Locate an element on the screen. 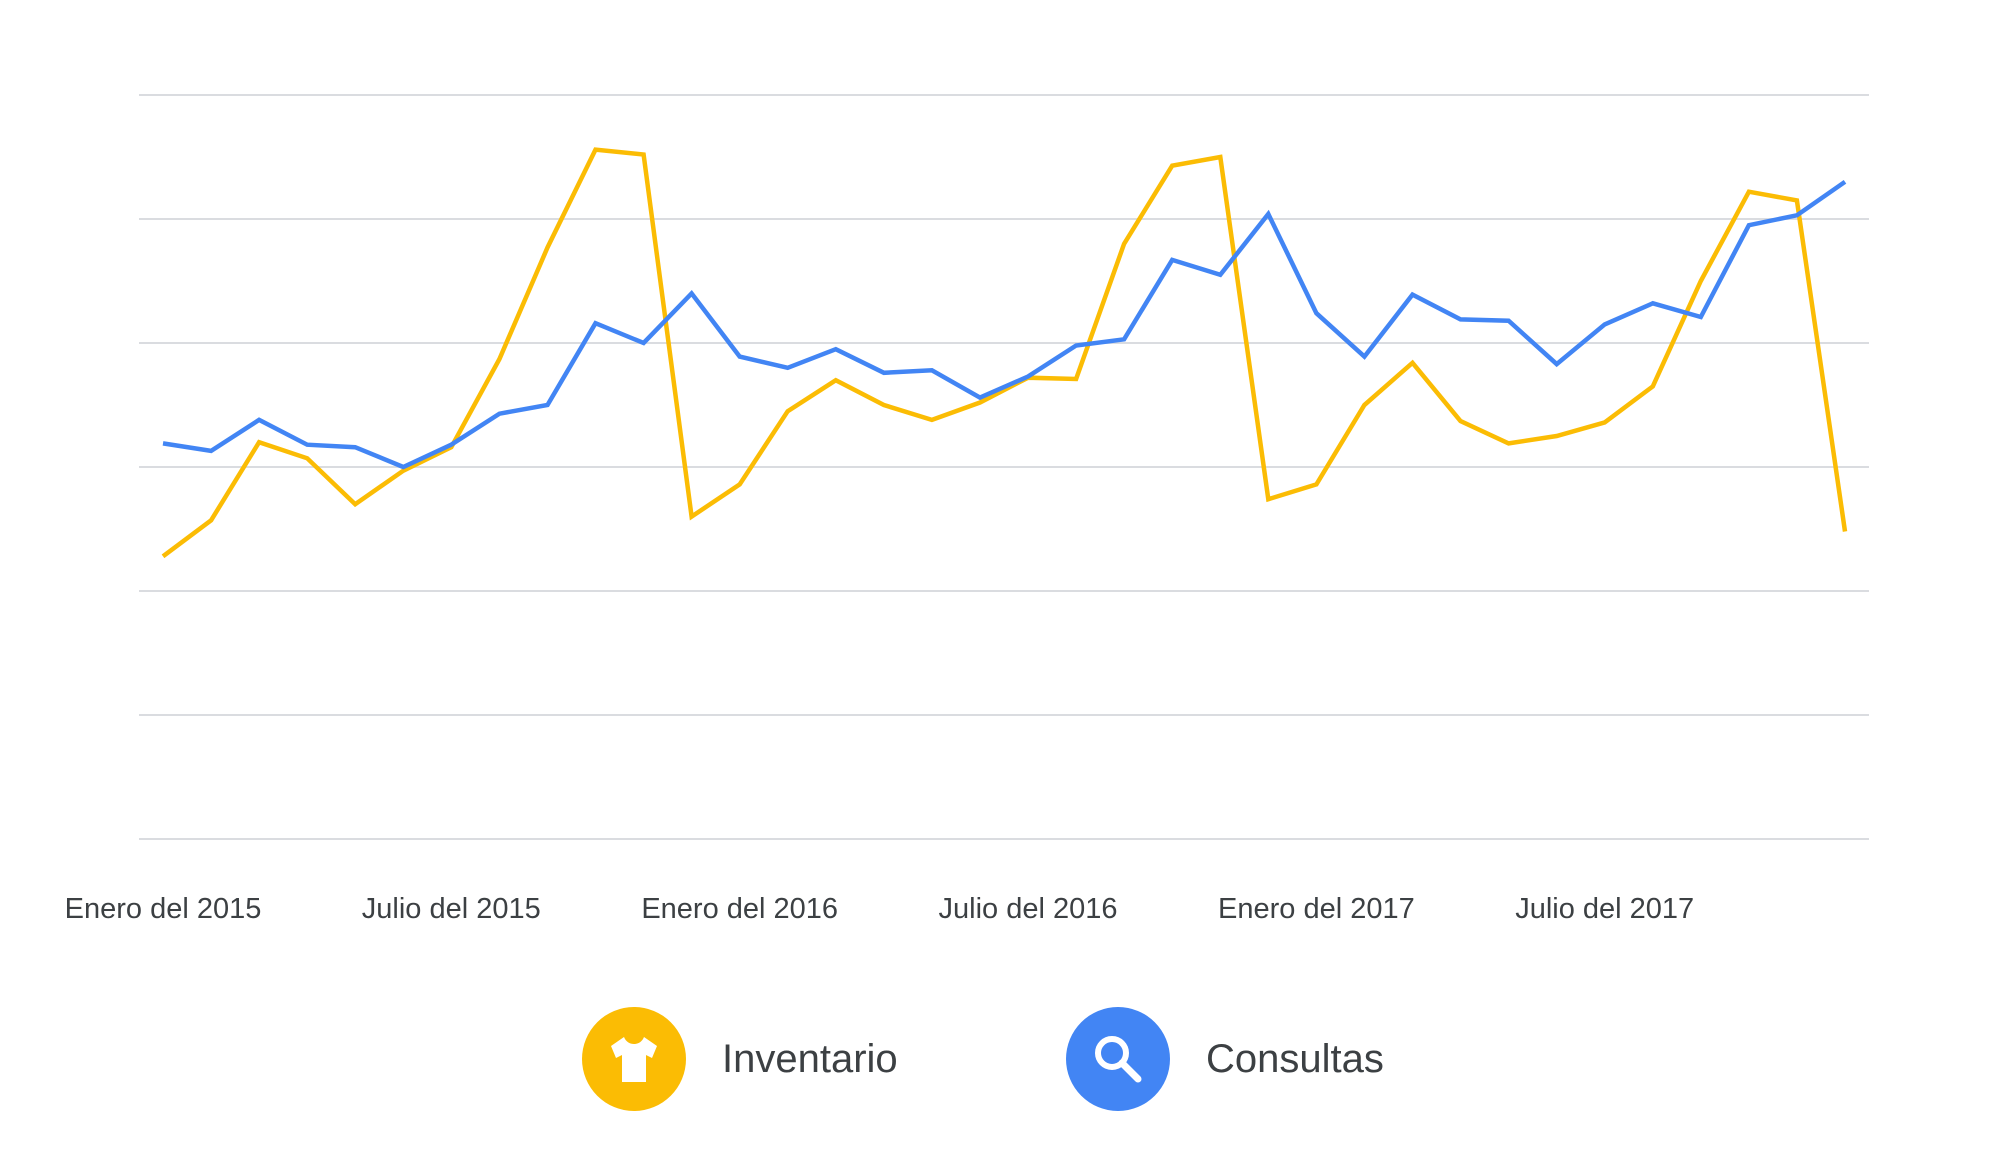 This screenshot has height=1173, width=2000. tshirt-icon is located at coordinates (634, 1059).